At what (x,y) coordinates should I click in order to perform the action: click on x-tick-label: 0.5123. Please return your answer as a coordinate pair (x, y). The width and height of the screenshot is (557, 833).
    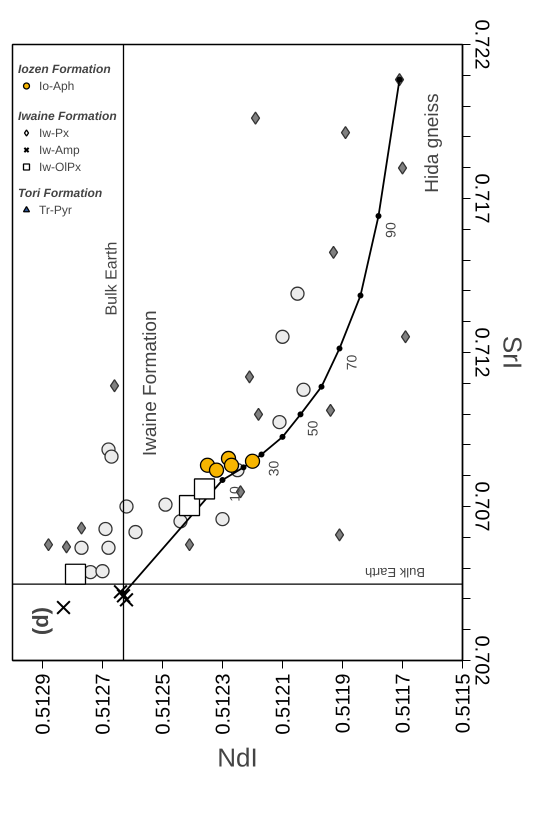
    Looking at the image, I should click on (223, 704).